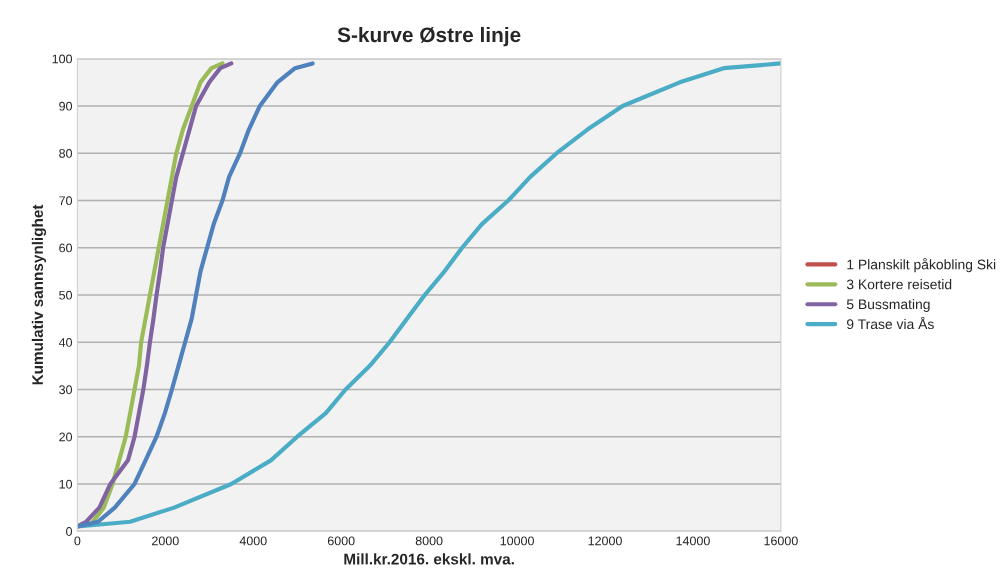 The width and height of the screenshot is (1005, 587). I want to click on y-tick-label: 0, so click(69, 531).